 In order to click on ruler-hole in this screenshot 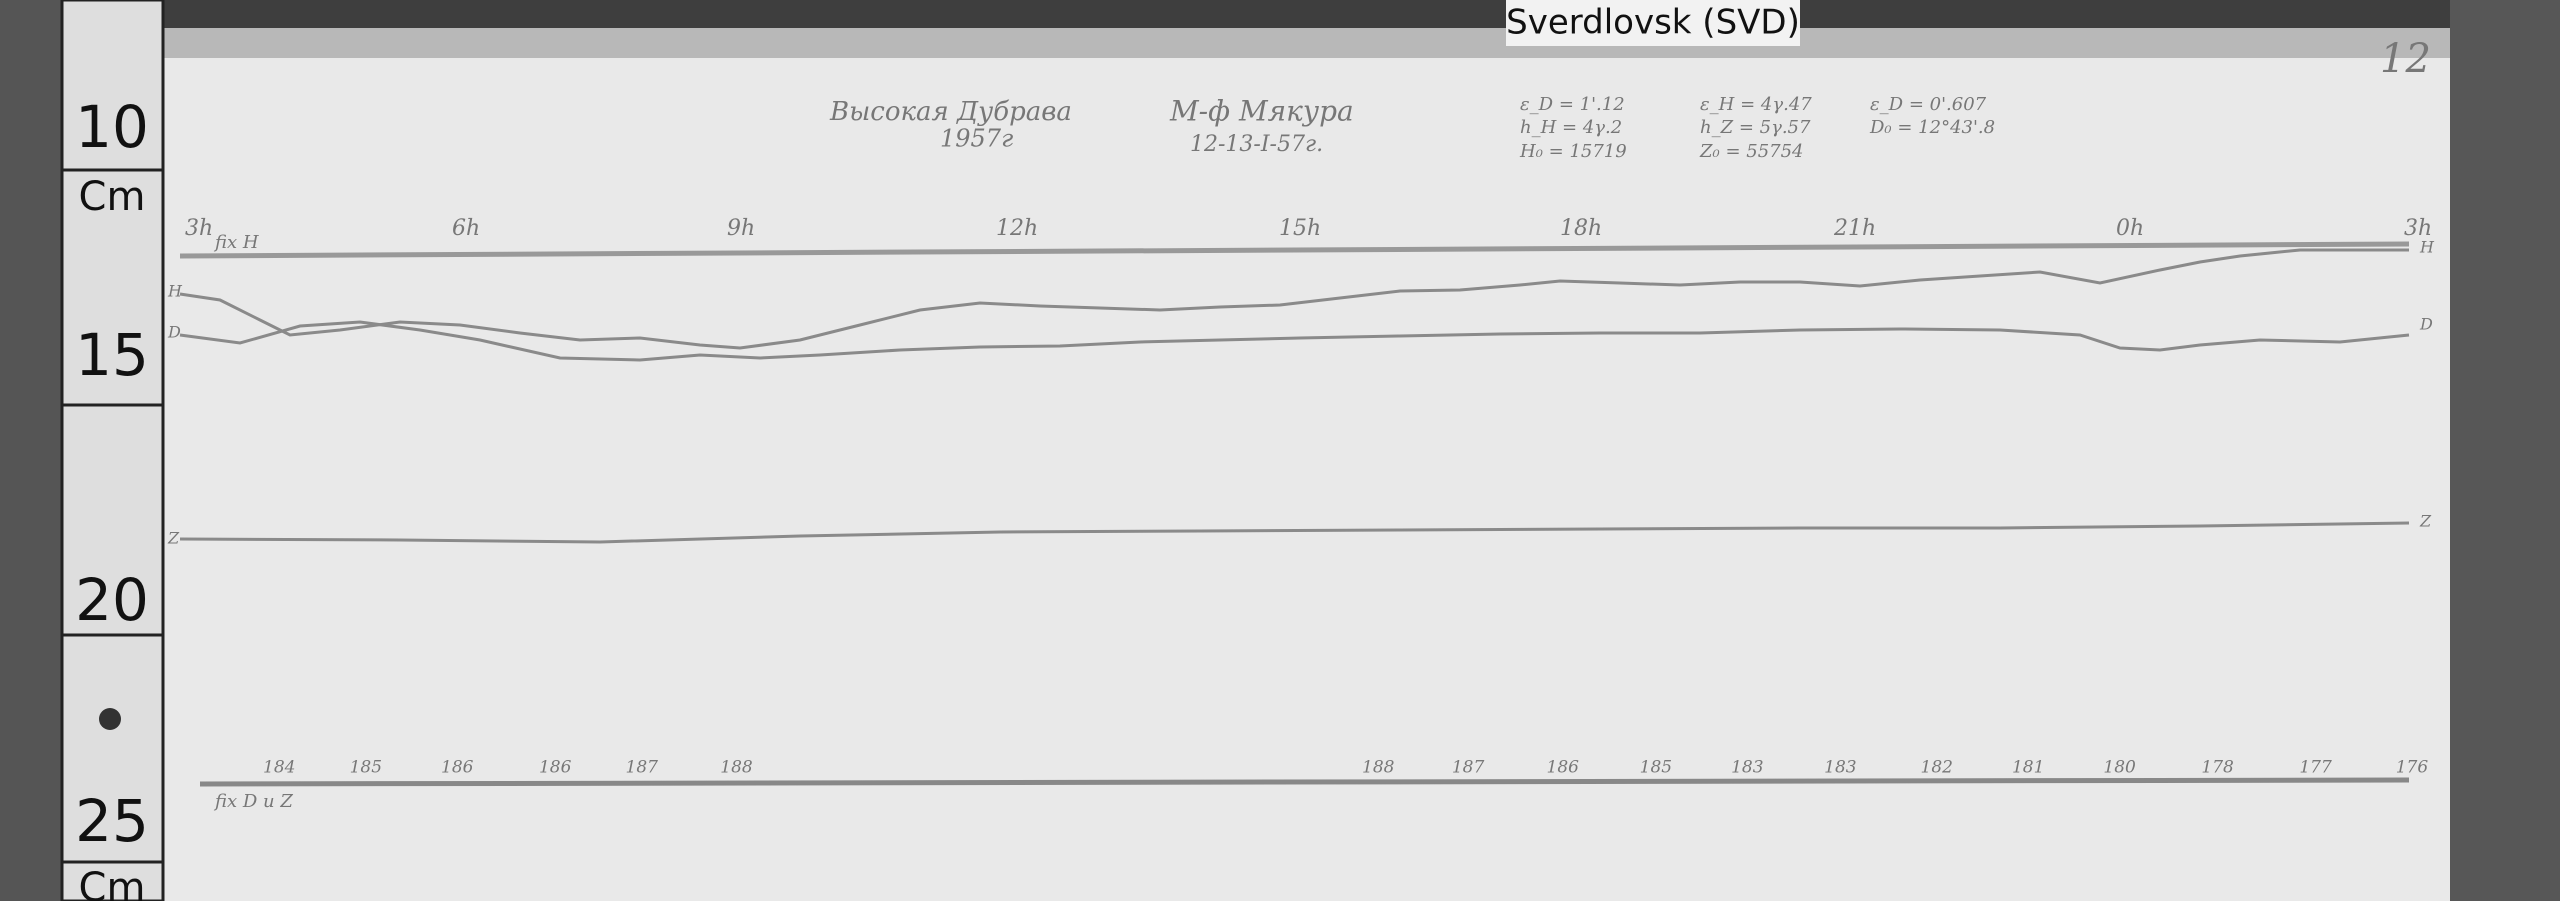, I will do `click(110, 719)`.